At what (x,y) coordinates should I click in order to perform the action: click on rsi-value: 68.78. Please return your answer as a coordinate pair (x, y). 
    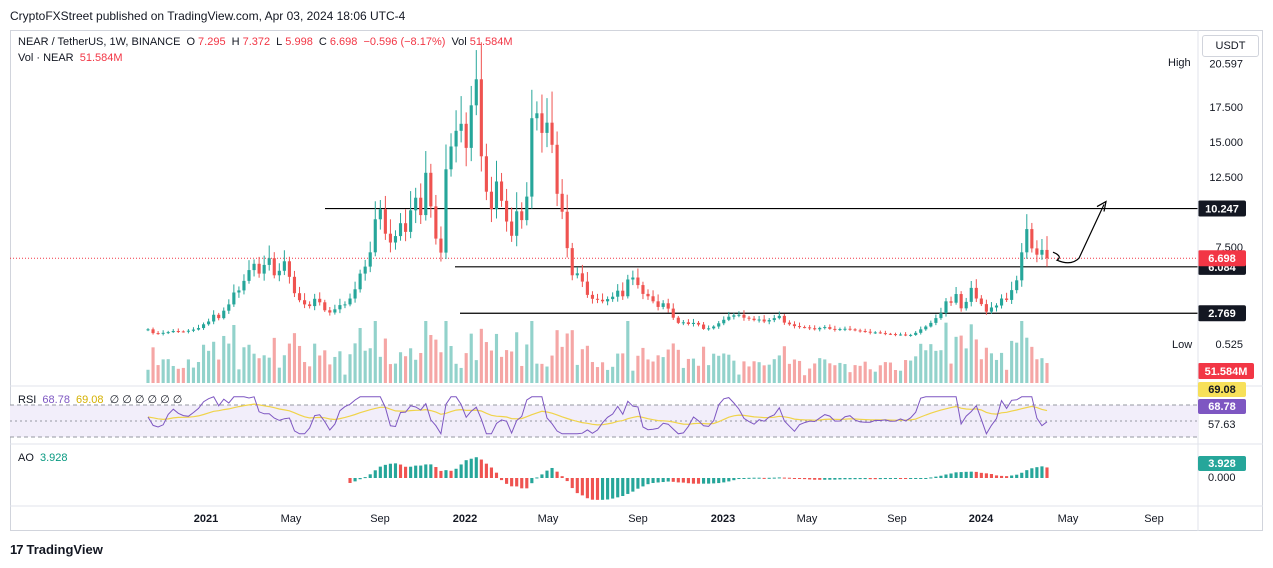
    Looking at the image, I should click on (56, 400).